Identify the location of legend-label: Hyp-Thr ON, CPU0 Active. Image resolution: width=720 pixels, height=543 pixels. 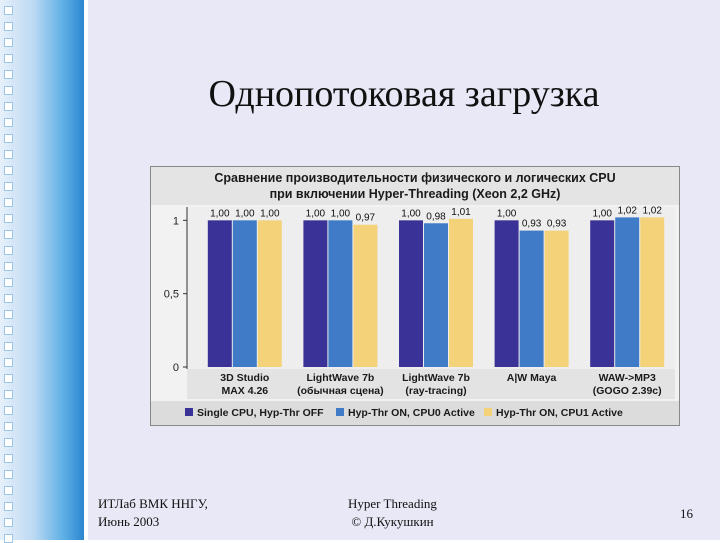
(411, 413).